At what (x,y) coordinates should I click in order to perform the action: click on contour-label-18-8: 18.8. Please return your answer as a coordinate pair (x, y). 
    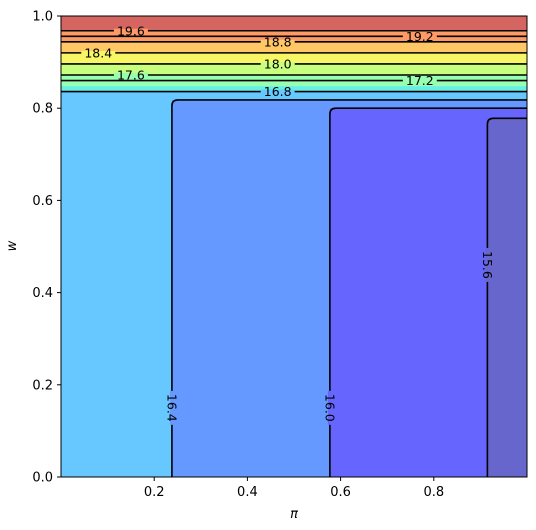
    Looking at the image, I should click on (277, 41).